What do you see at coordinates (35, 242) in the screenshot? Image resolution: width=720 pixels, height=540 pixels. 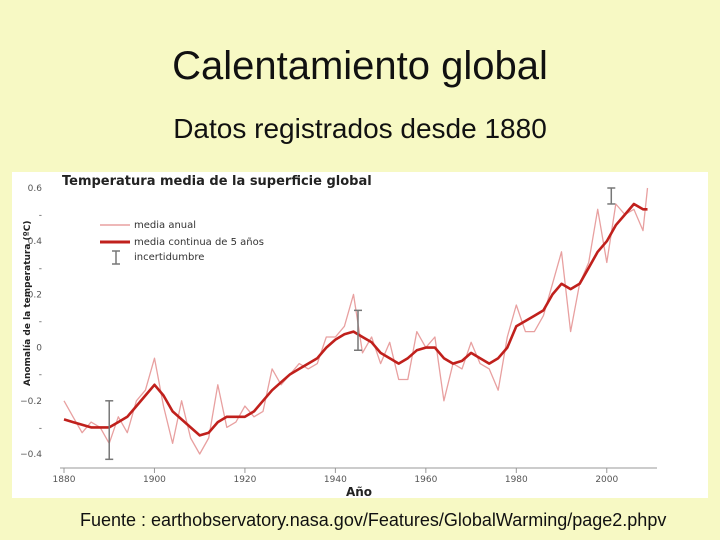 I see `y-tick-label: 0.4` at bounding box center [35, 242].